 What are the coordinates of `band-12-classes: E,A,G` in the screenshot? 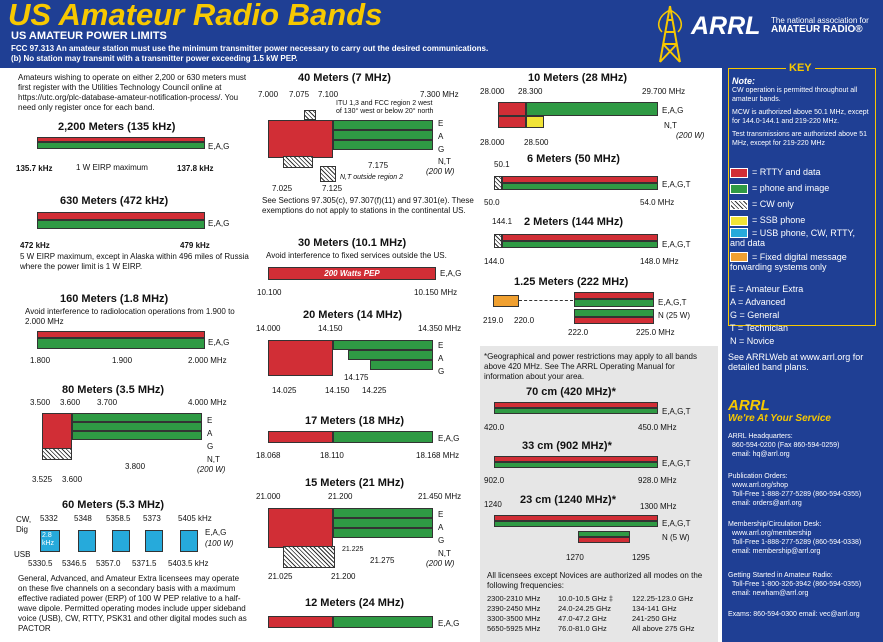 It's located at (449, 623).